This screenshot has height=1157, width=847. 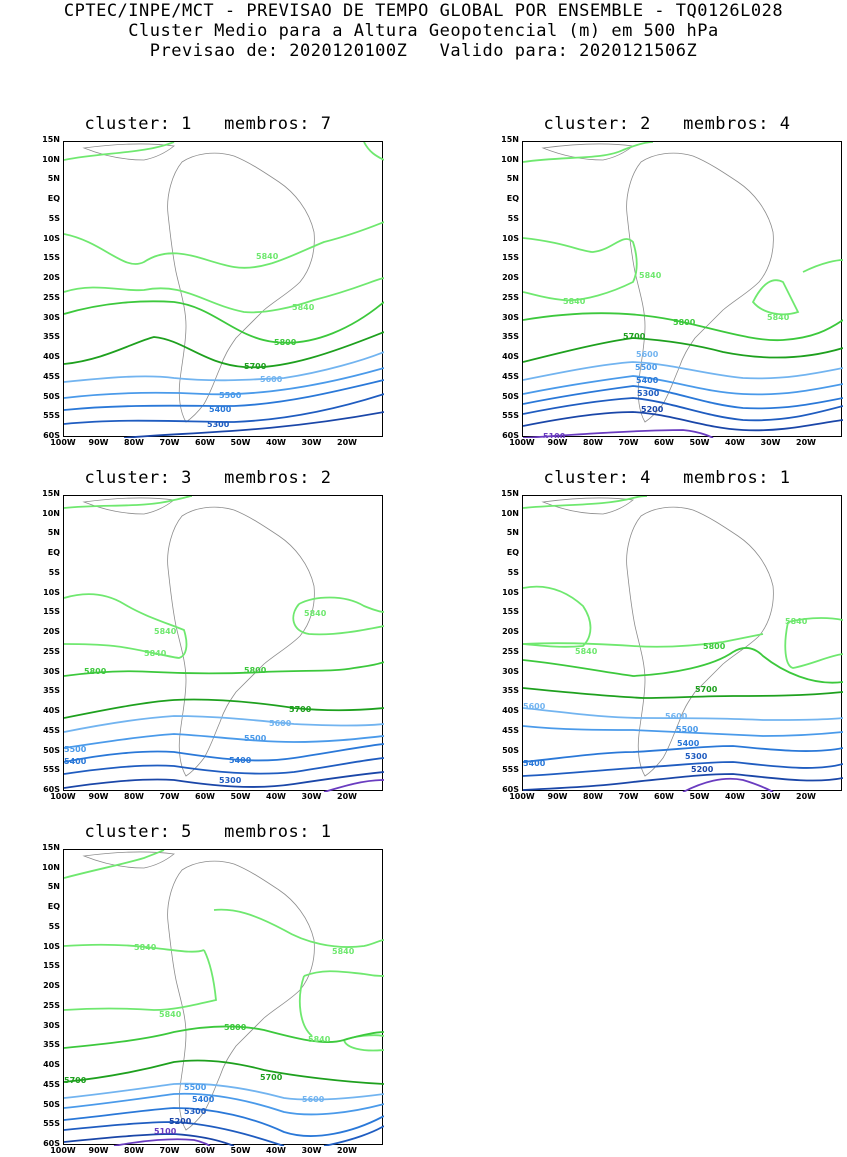 I want to click on lat-tick-label: EQ, so click(x=53, y=907).